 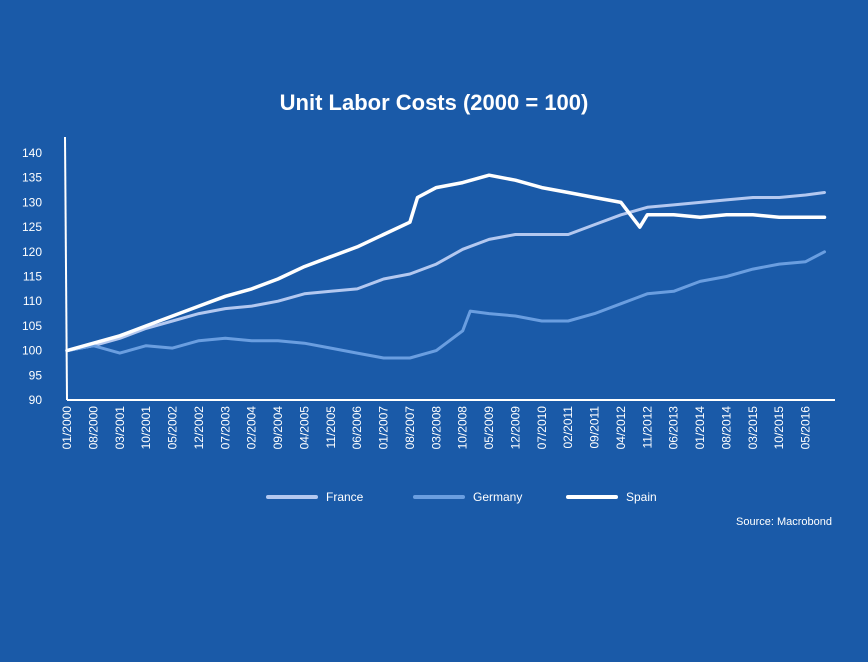 I want to click on chart-title: Unit Labor Costs (2000 = 100), so click(x=434, y=102).